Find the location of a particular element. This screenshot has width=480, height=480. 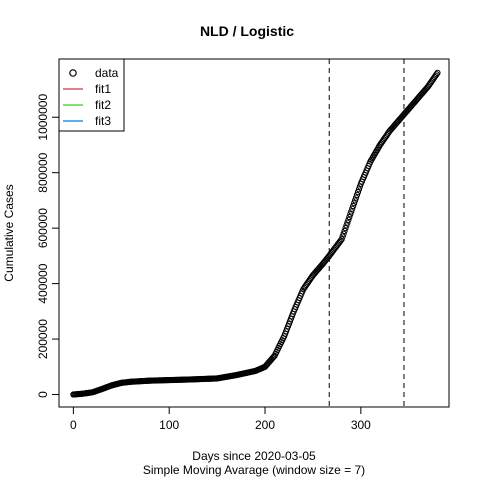

legend-label-fit3: fit3 is located at coordinates (103, 121).